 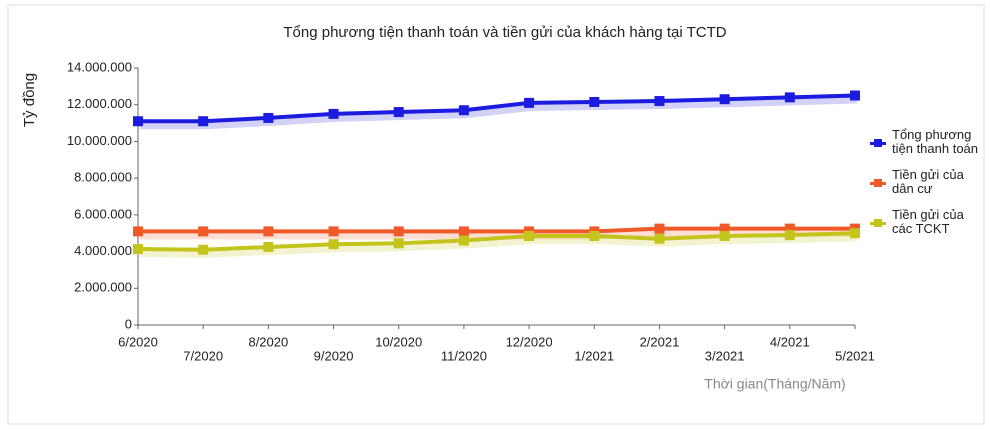 I want to click on y-tick-label: 6.000.000, so click(x=103, y=213).